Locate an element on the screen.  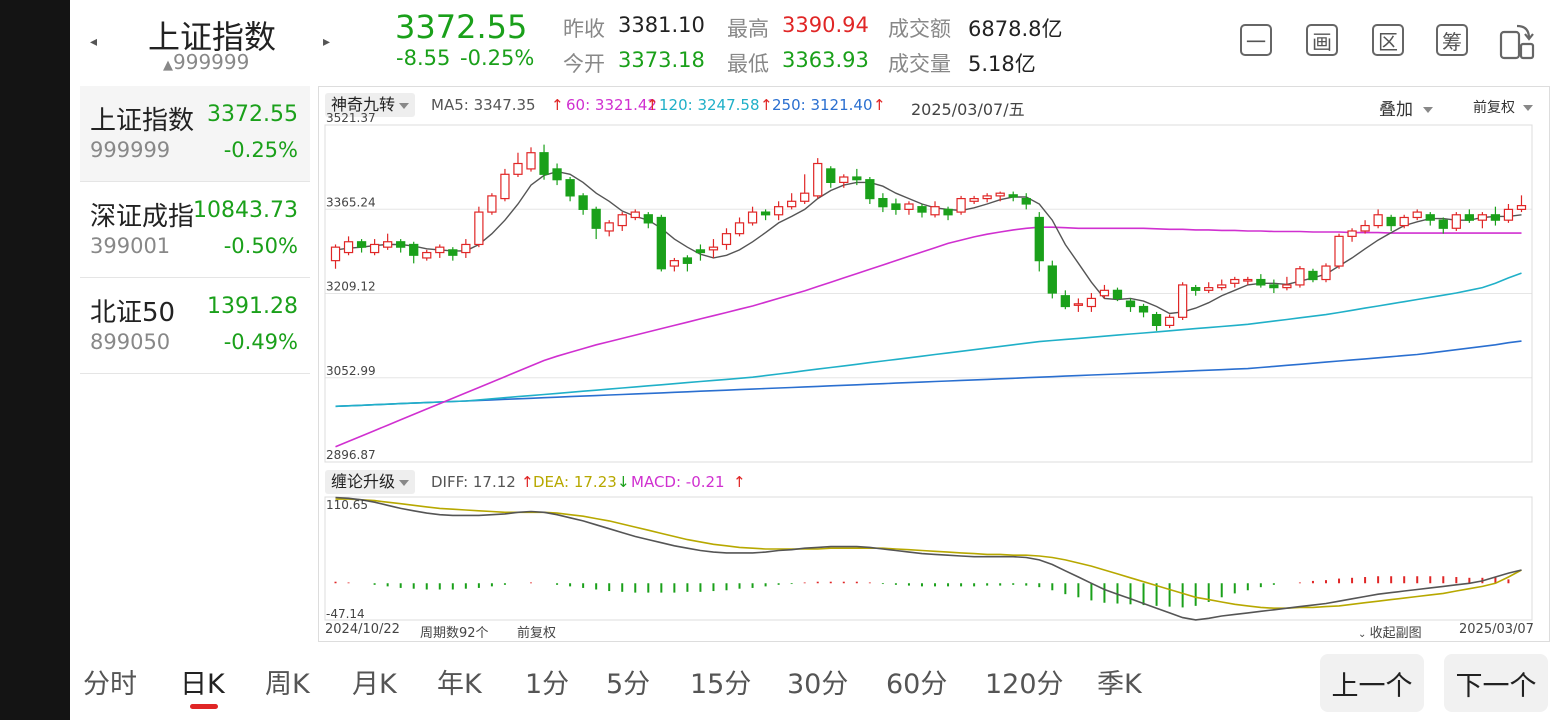
ma60-legend: 60: 3321.42 is located at coordinates (611, 105).